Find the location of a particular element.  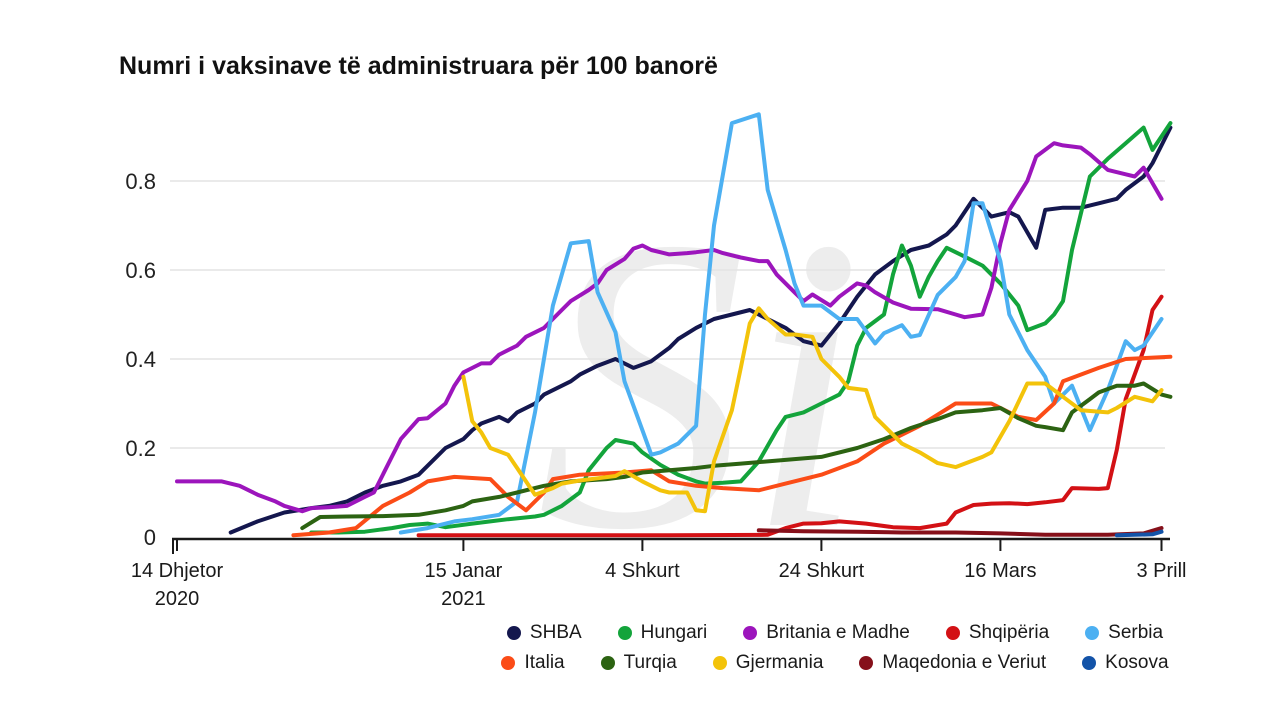

y-tick-label: 0 is located at coordinates (150, 537).